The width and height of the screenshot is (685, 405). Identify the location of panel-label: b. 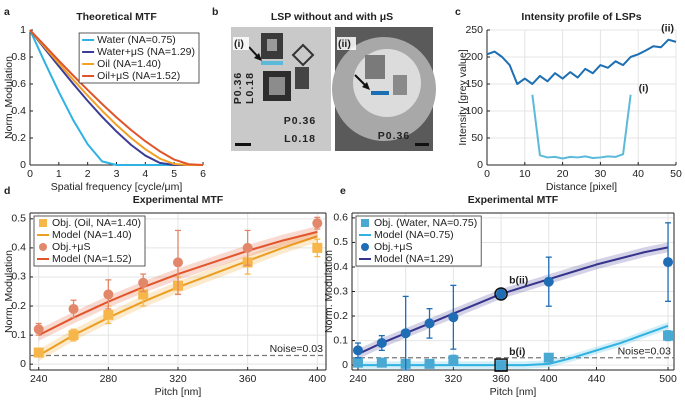
(215, 12).